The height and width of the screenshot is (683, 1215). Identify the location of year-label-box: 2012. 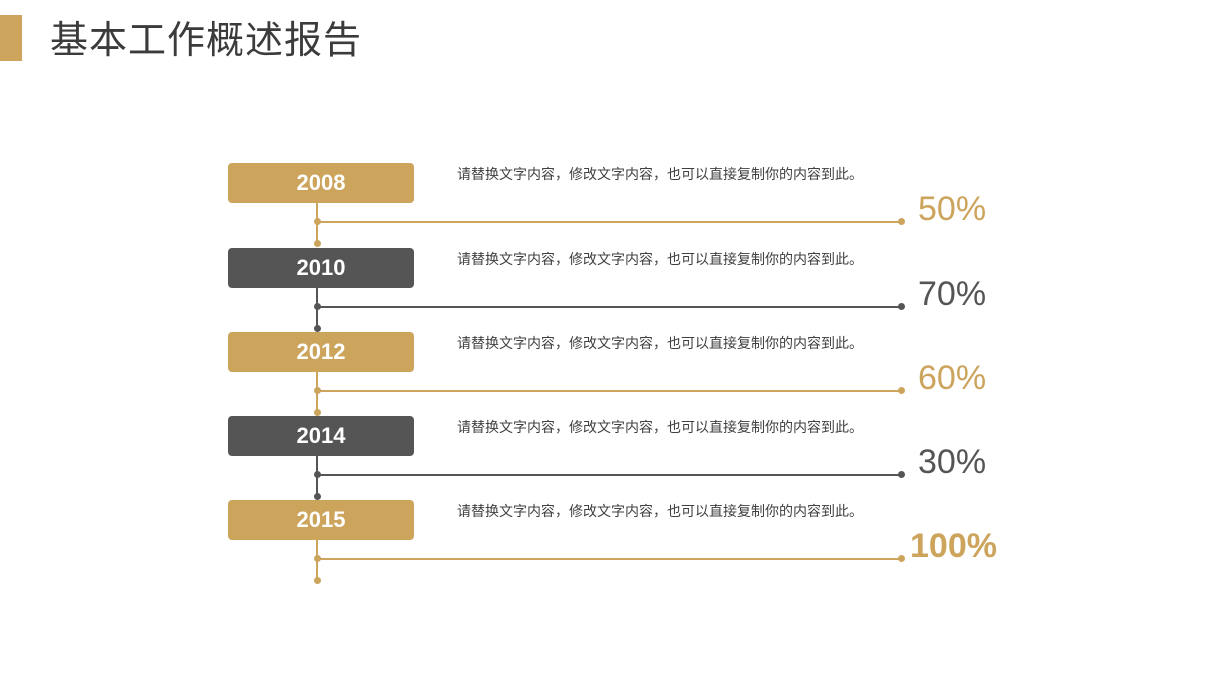
(321, 352).